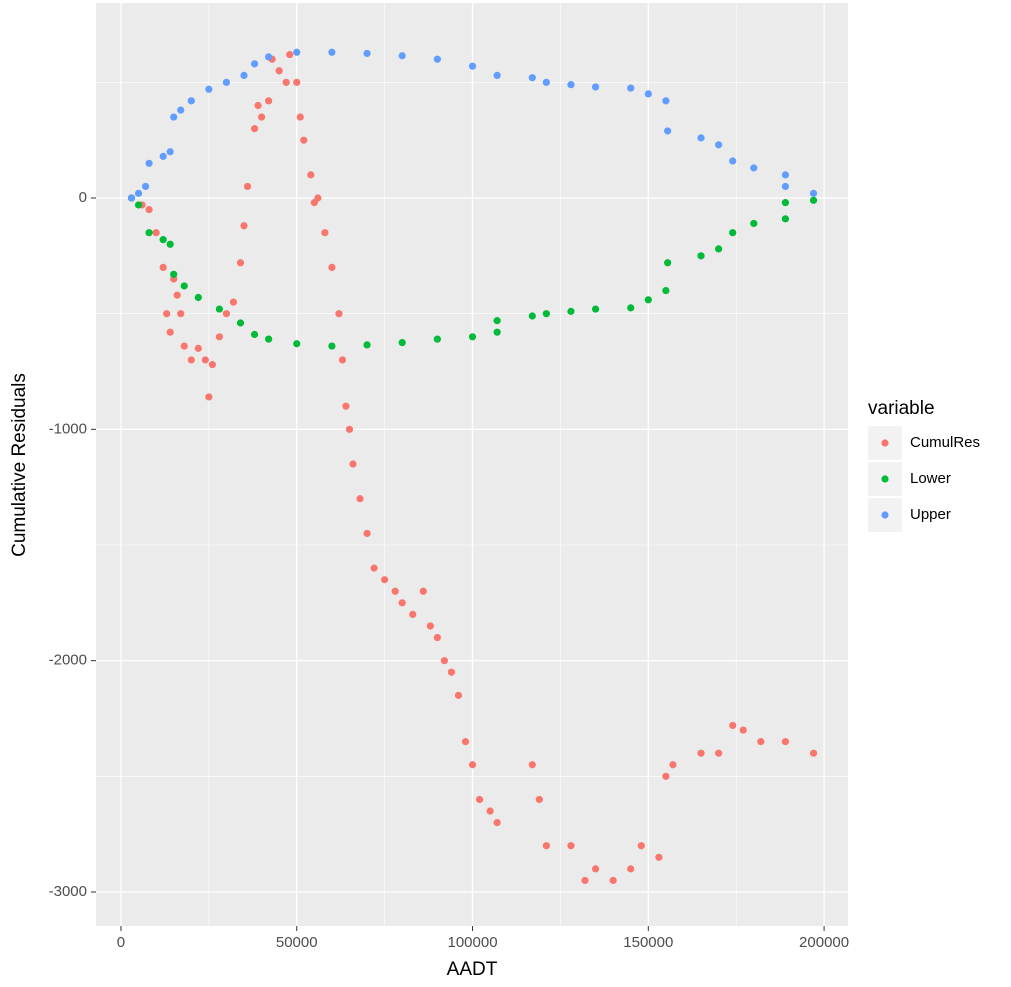 This screenshot has height=987, width=1011. What do you see at coordinates (297, 942) in the screenshot?
I see `x-tick-label: 50000` at bounding box center [297, 942].